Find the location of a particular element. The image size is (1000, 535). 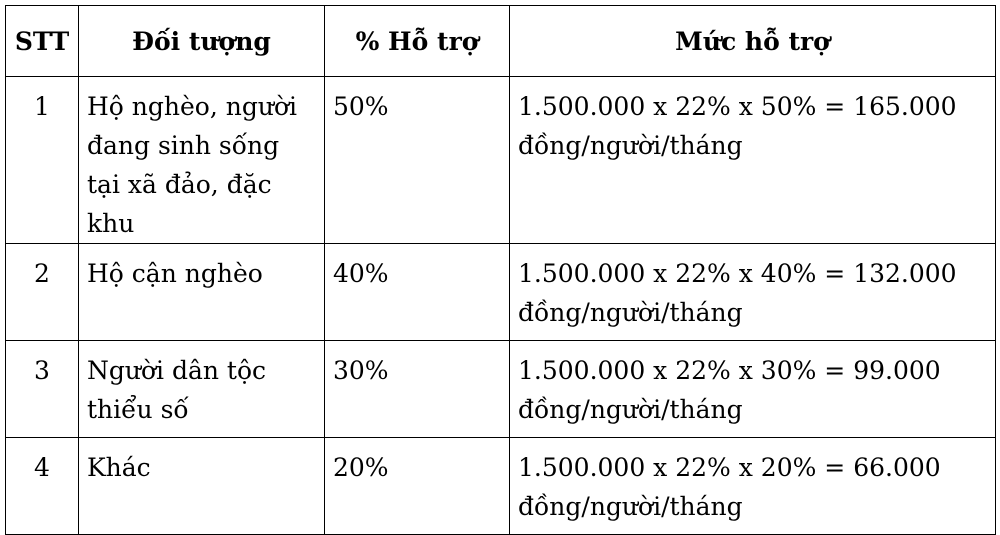

cell-stt: 4 is located at coordinates (42, 486).